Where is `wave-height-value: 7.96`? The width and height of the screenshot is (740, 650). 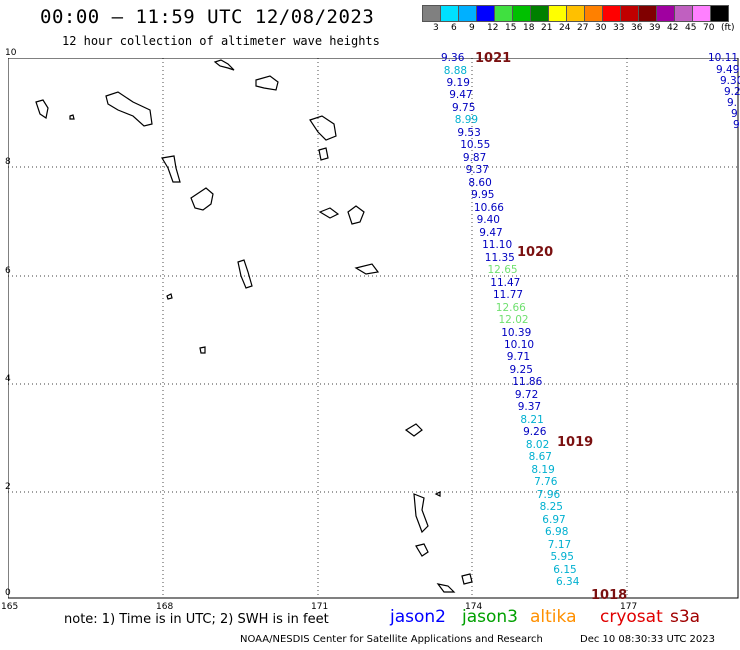
wave-height-value: 7.96 is located at coordinates (548, 494).